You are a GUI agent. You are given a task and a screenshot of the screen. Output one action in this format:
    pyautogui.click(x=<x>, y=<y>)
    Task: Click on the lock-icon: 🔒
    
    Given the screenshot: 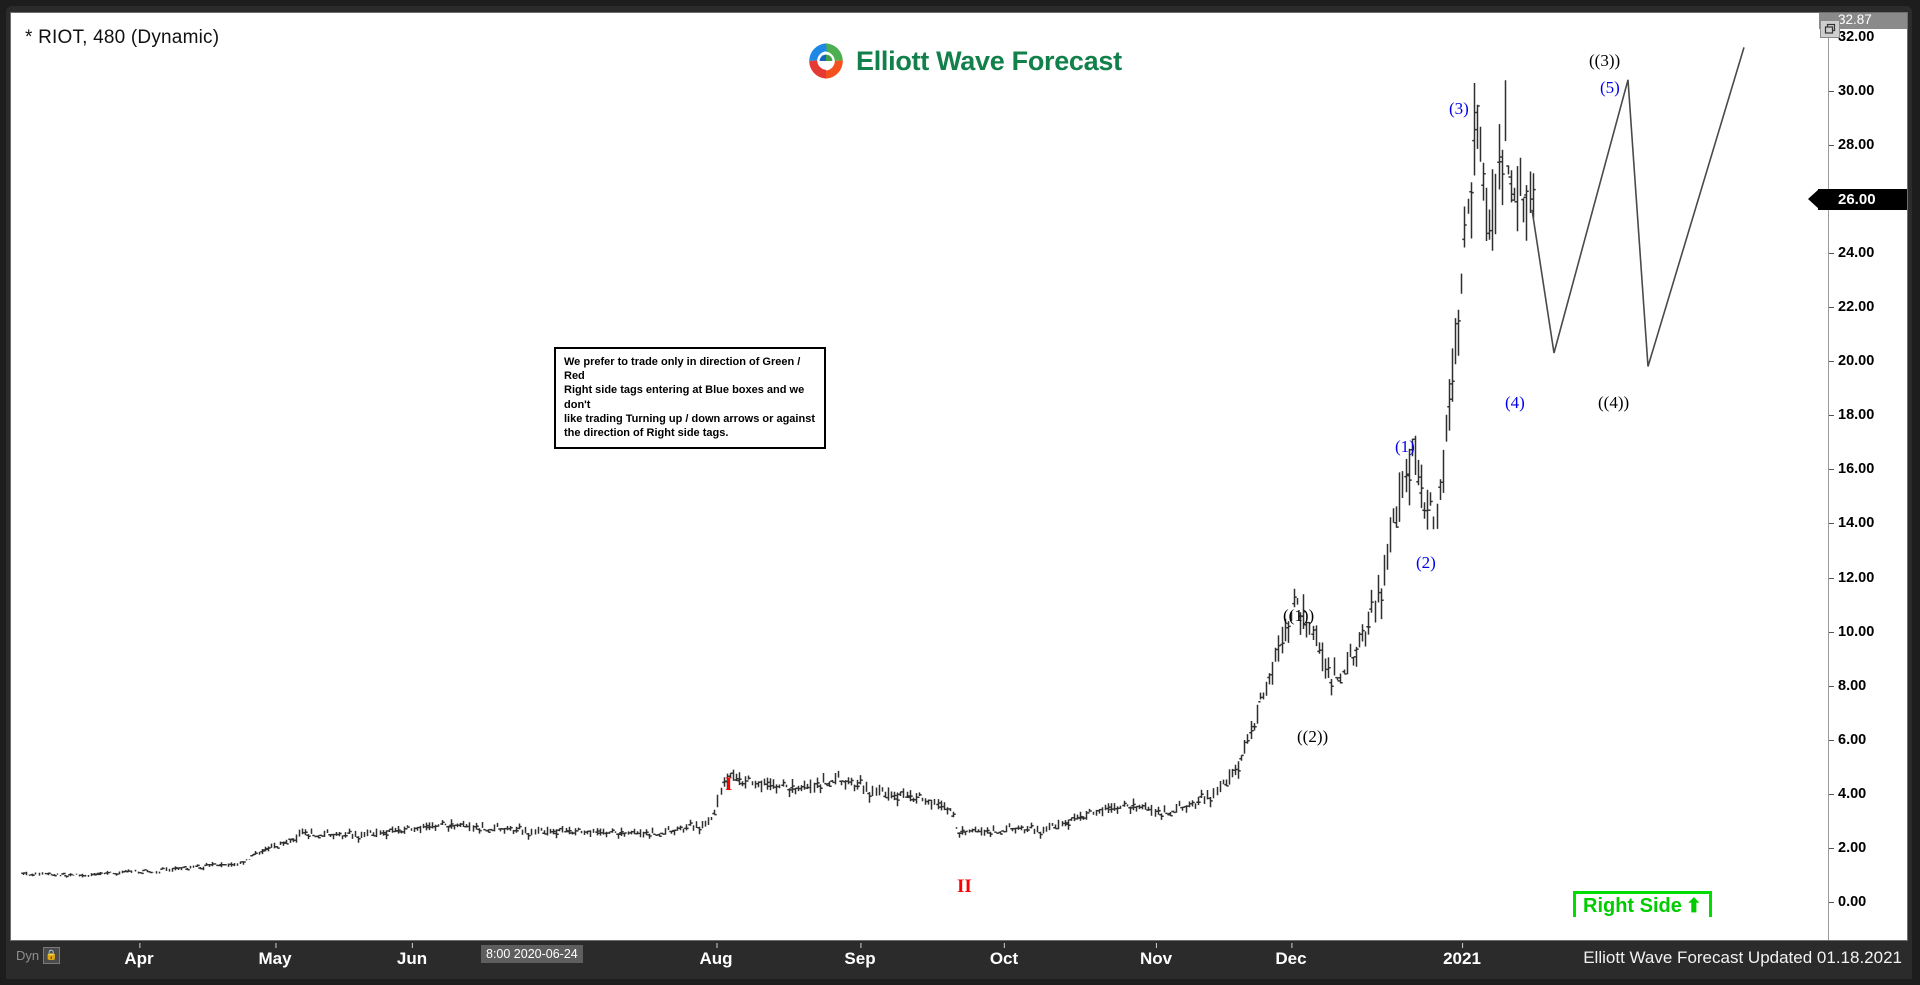 What is the action you would take?
    pyautogui.click(x=52, y=955)
    